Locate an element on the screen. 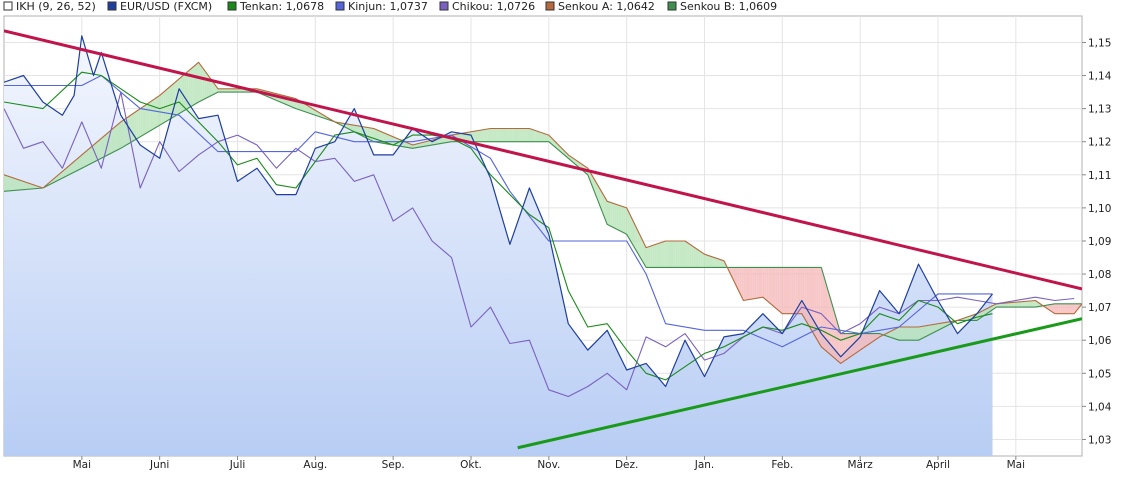 This screenshot has height=495, width=1128. x-tick-label: März is located at coordinates (861, 465).